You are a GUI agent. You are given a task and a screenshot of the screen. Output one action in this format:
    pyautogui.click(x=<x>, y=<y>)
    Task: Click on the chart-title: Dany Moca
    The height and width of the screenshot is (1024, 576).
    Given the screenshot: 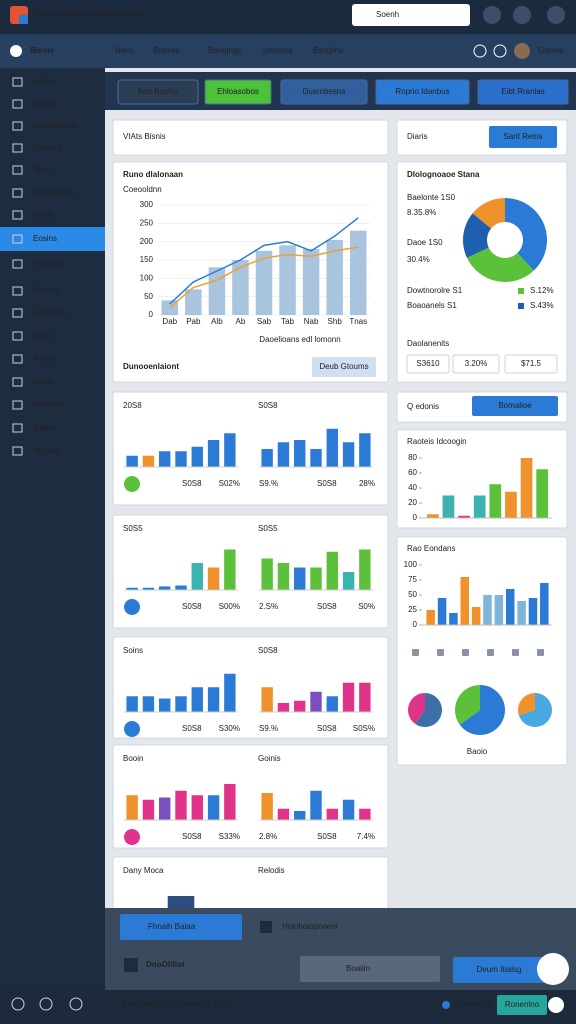 What is the action you would take?
    pyautogui.click(x=143, y=870)
    